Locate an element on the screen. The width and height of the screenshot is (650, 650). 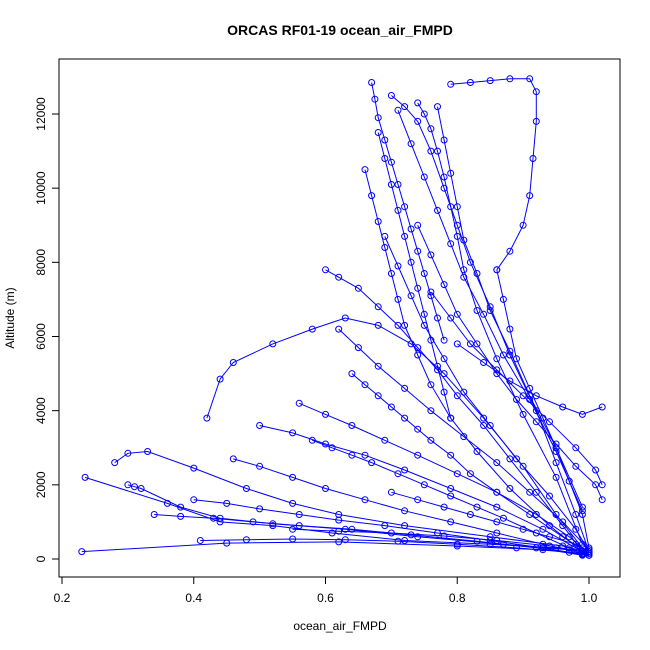
x-tick-label: 0.8 is located at coordinates (457, 598).